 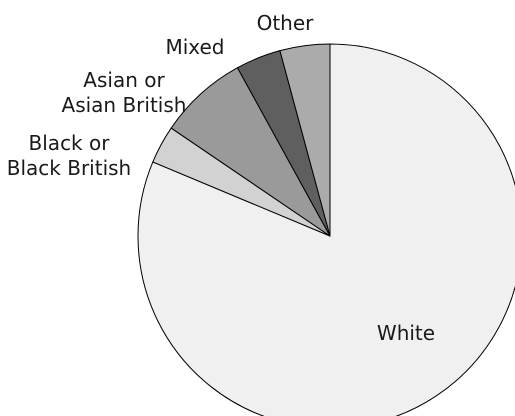 I want to click on label-line: Black or, so click(x=70, y=143).